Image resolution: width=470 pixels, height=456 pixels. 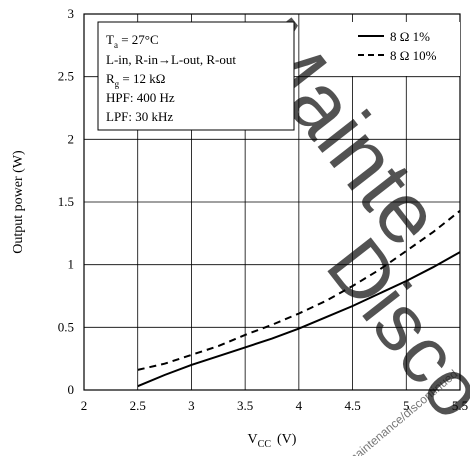 What do you see at coordinates (299, 405) in the screenshot?
I see `x-tick-label-4: 4` at bounding box center [299, 405].